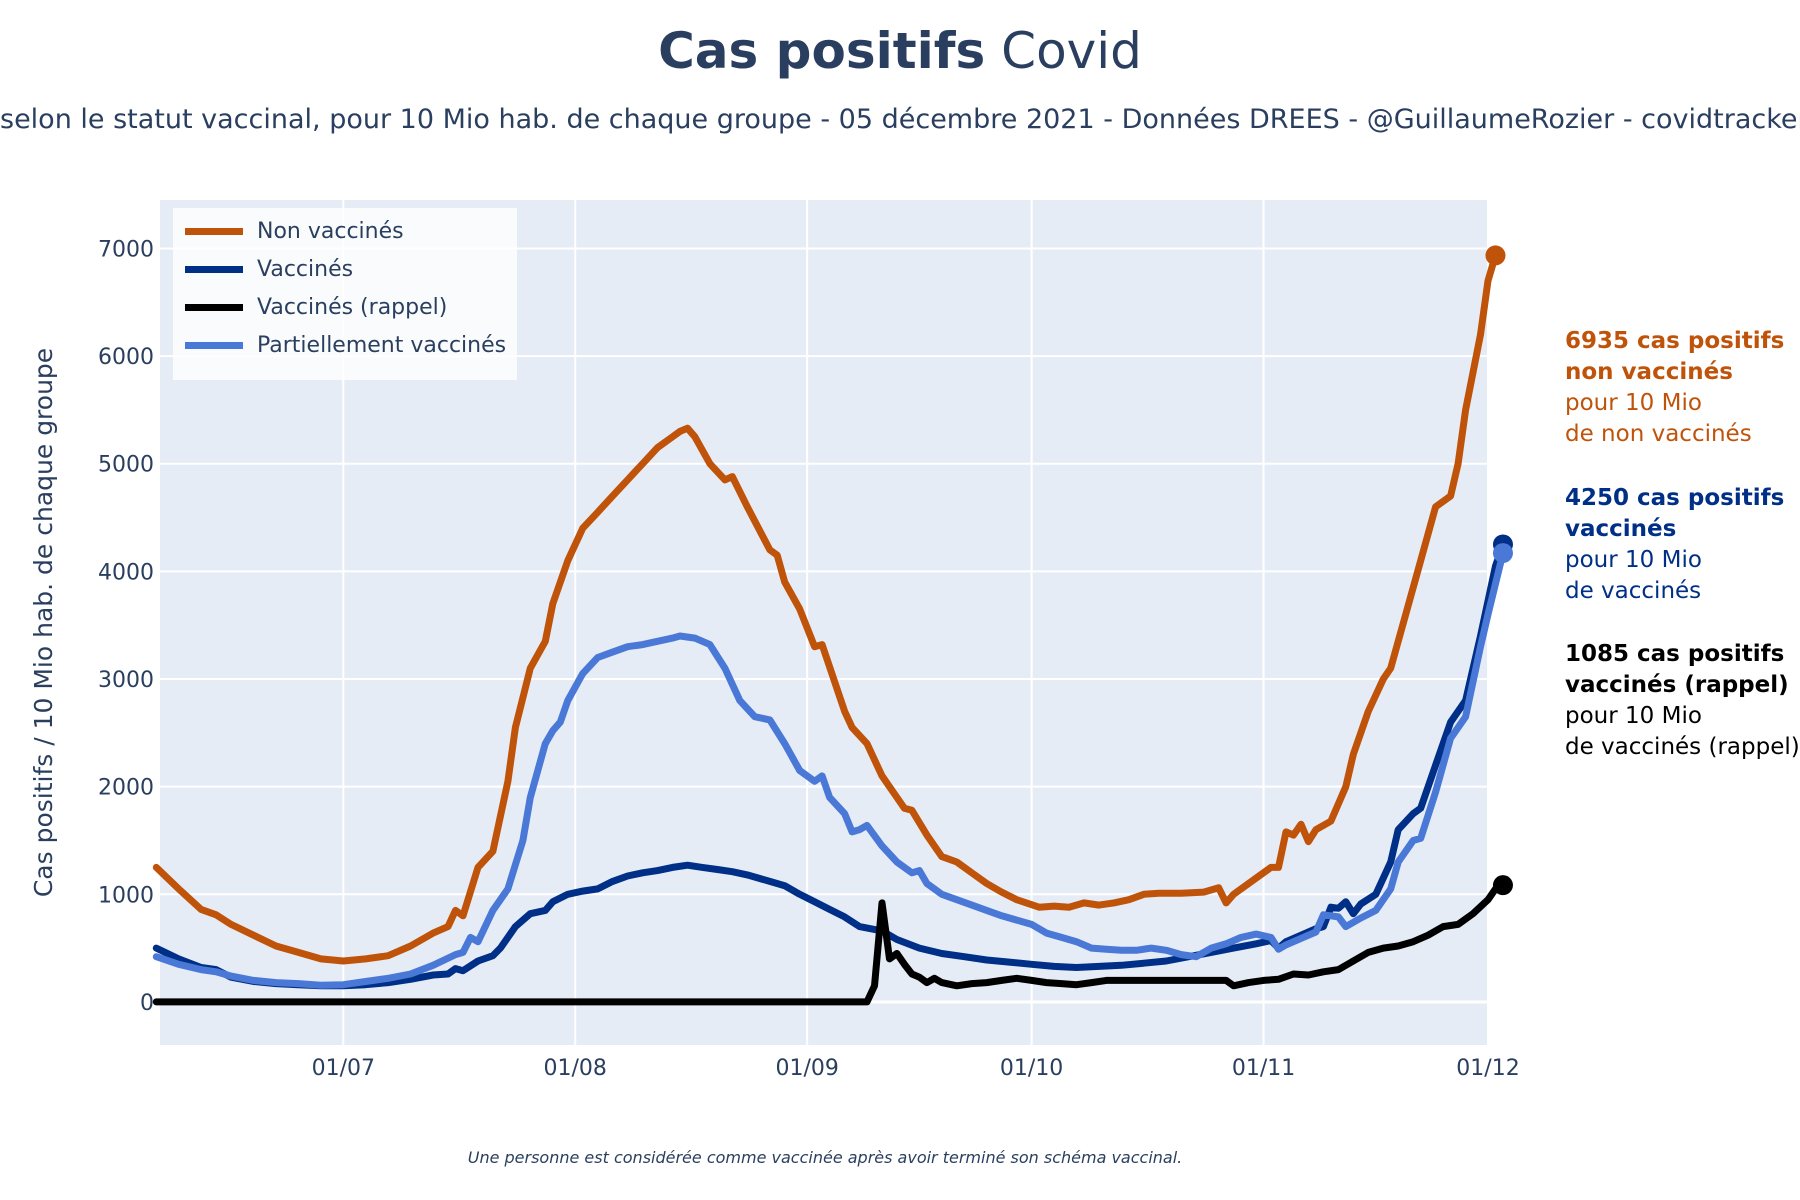 Image resolution: width=1800 pixels, height=1200 pixels. Describe the element at coordinates (1263, 1068) in the screenshot. I see `x-tick-label: 01/11` at that location.